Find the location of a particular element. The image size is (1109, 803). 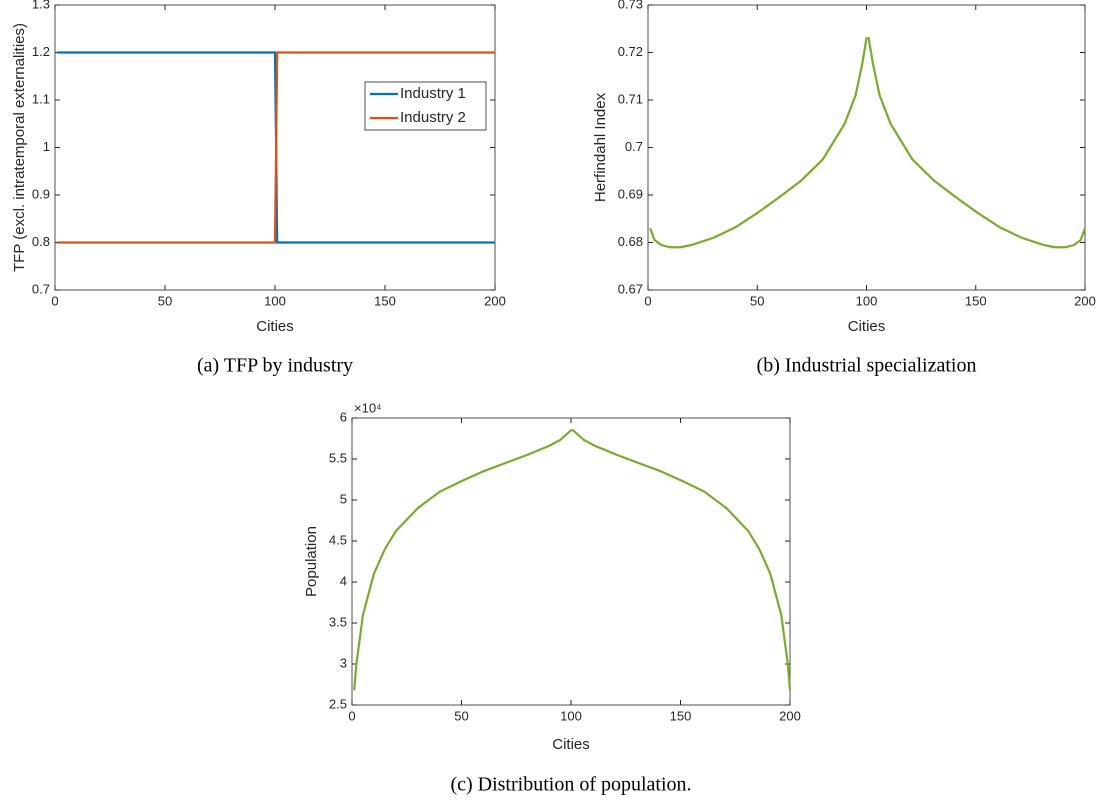

y-axis-label: Herfindahl Index is located at coordinates (600, 147).